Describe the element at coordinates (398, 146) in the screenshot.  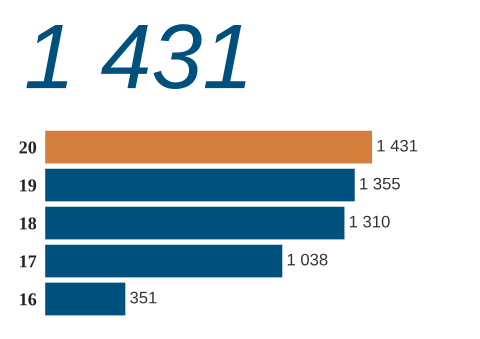
I see `data-label: 1 431` at that location.